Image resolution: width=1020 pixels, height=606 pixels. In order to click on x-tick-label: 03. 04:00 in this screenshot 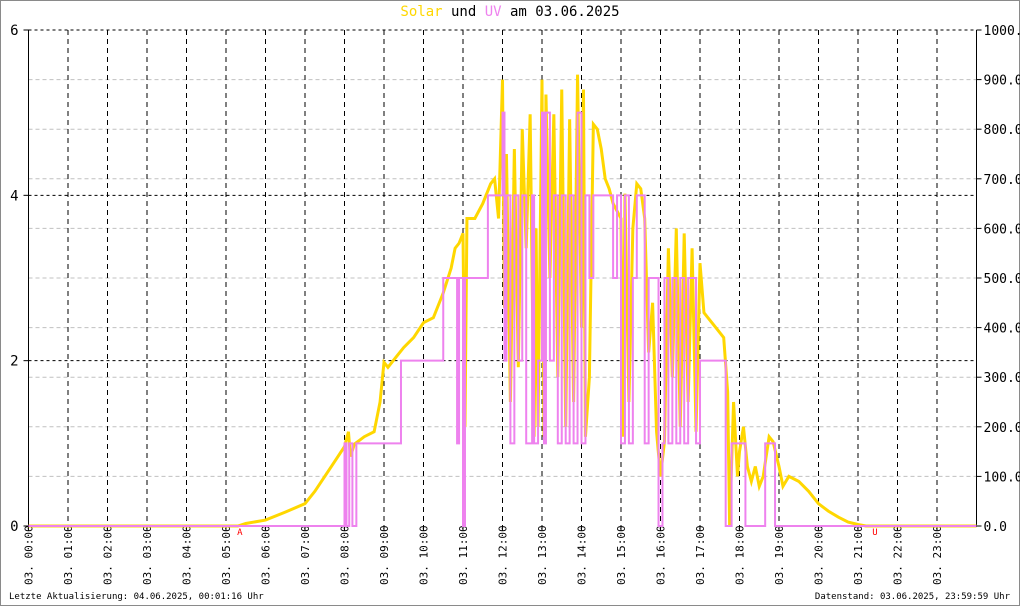, I will do `click(187, 555)`.